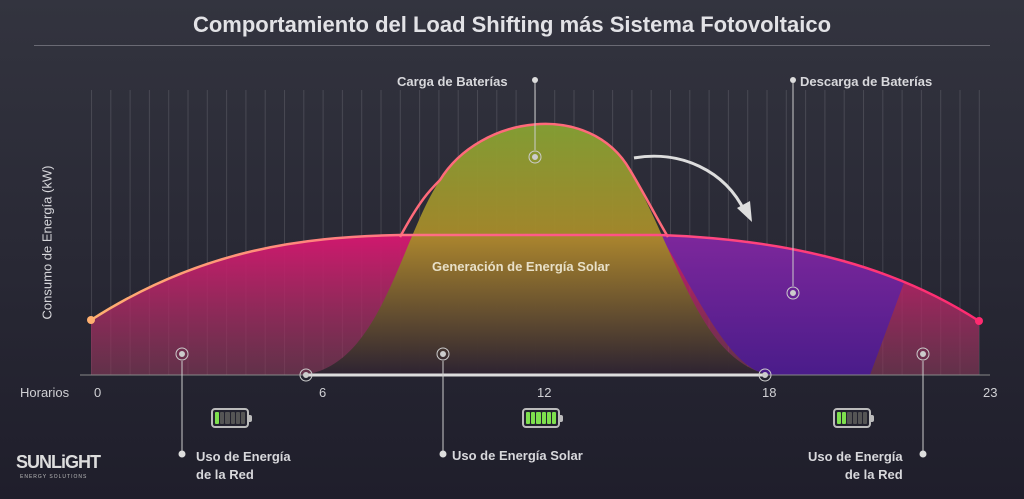 The width and height of the screenshot is (1024, 499). I want to click on curve-start-dot, so click(91, 320).